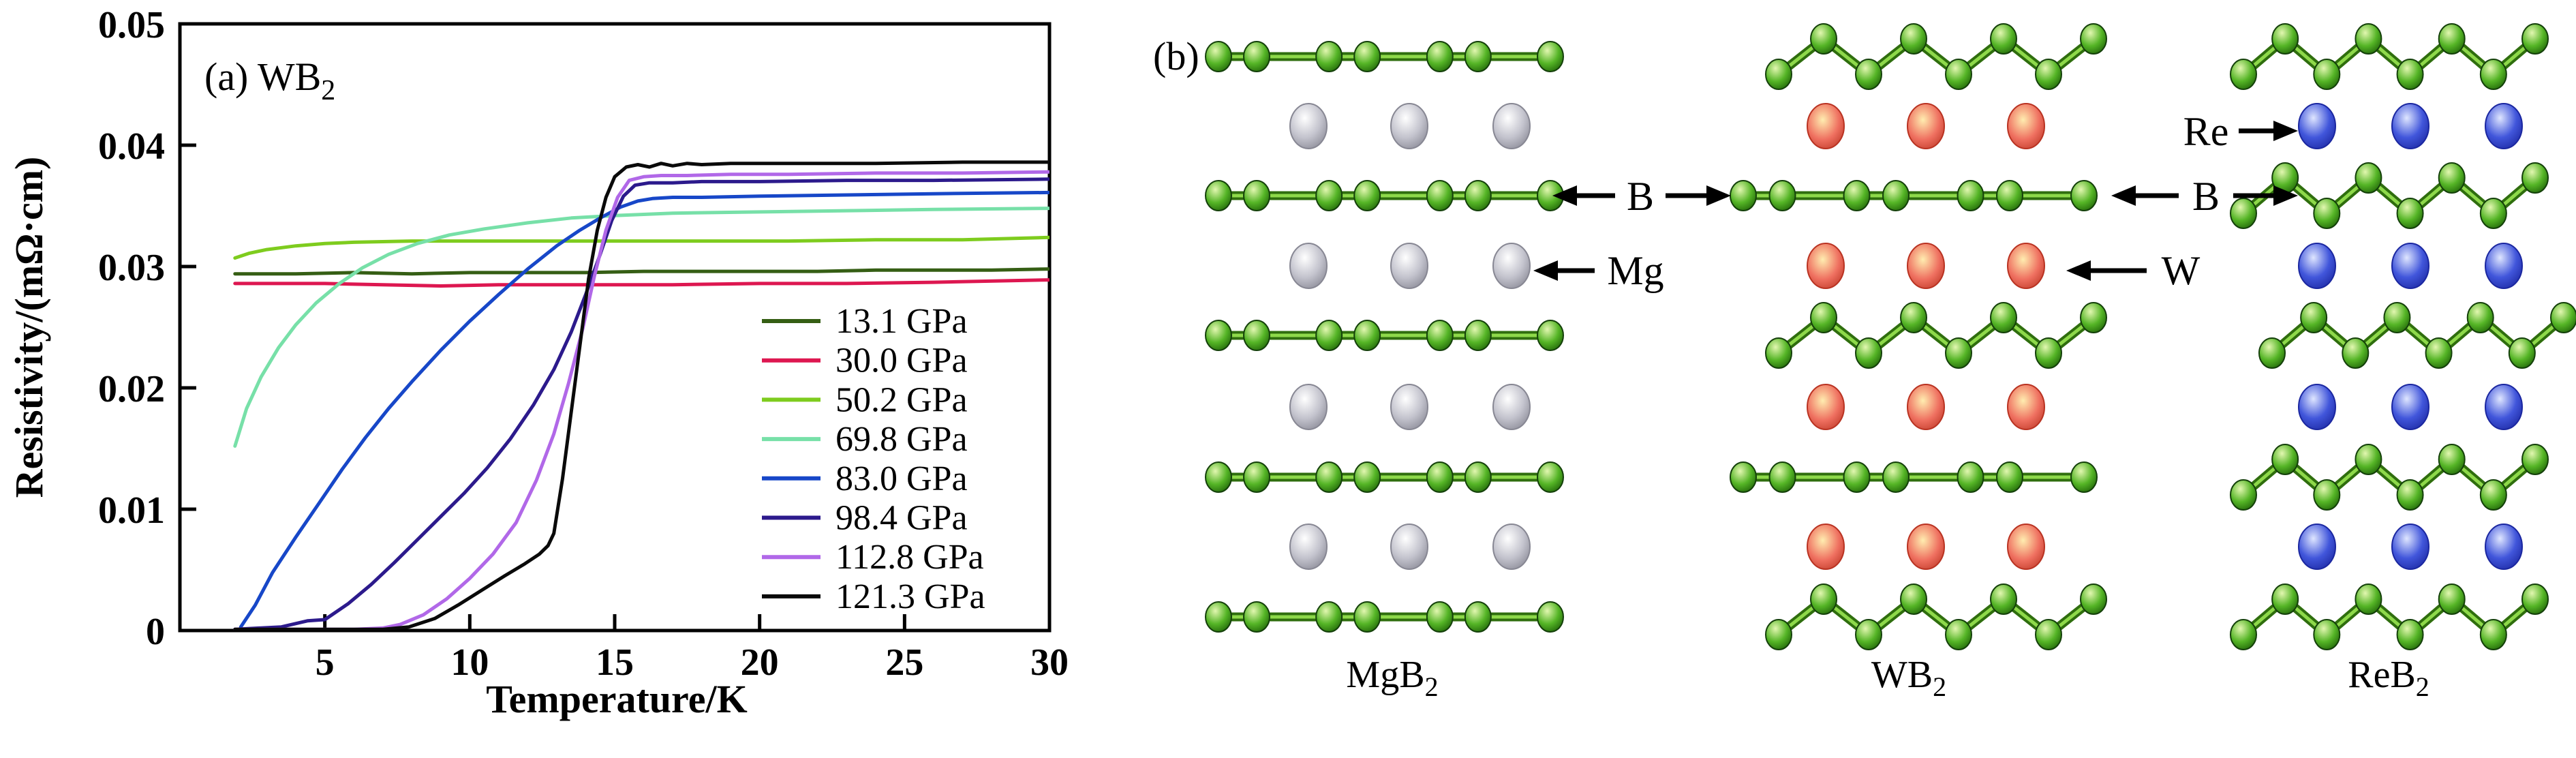 The height and width of the screenshot is (758, 2576). I want to click on curve-13.1-GPa, so click(641, 271).